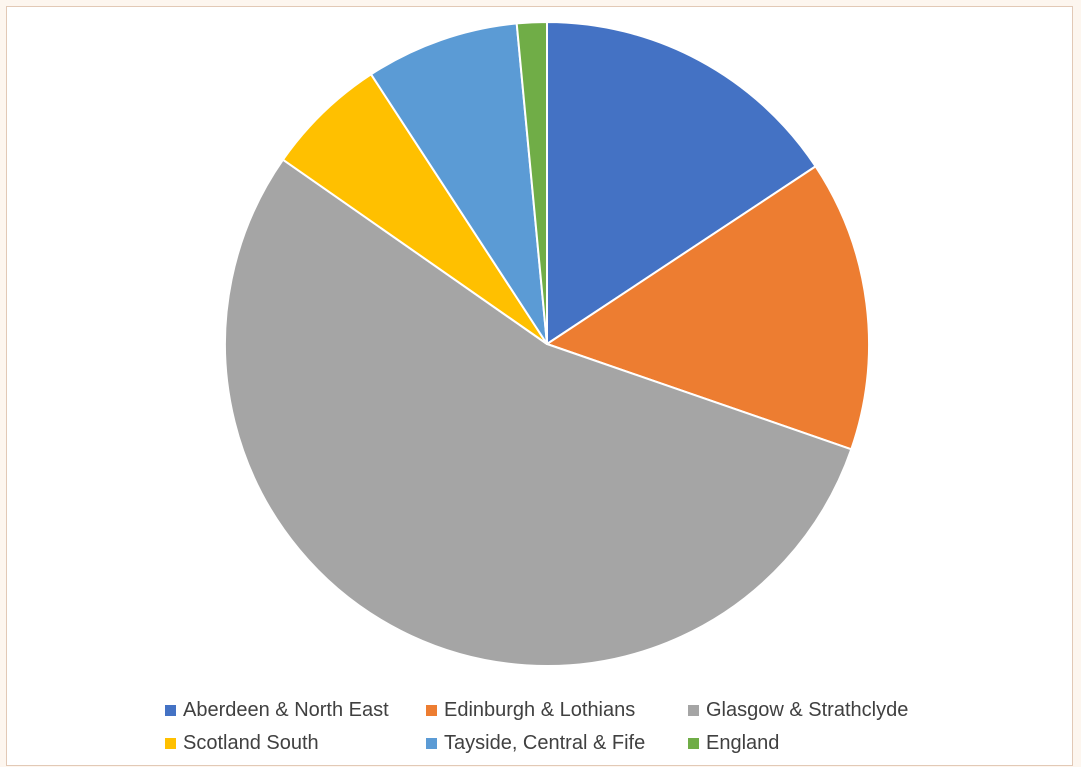 The height and width of the screenshot is (767, 1081). What do you see at coordinates (170, 743) in the screenshot?
I see `legend-swatch-scotland-south` at bounding box center [170, 743].